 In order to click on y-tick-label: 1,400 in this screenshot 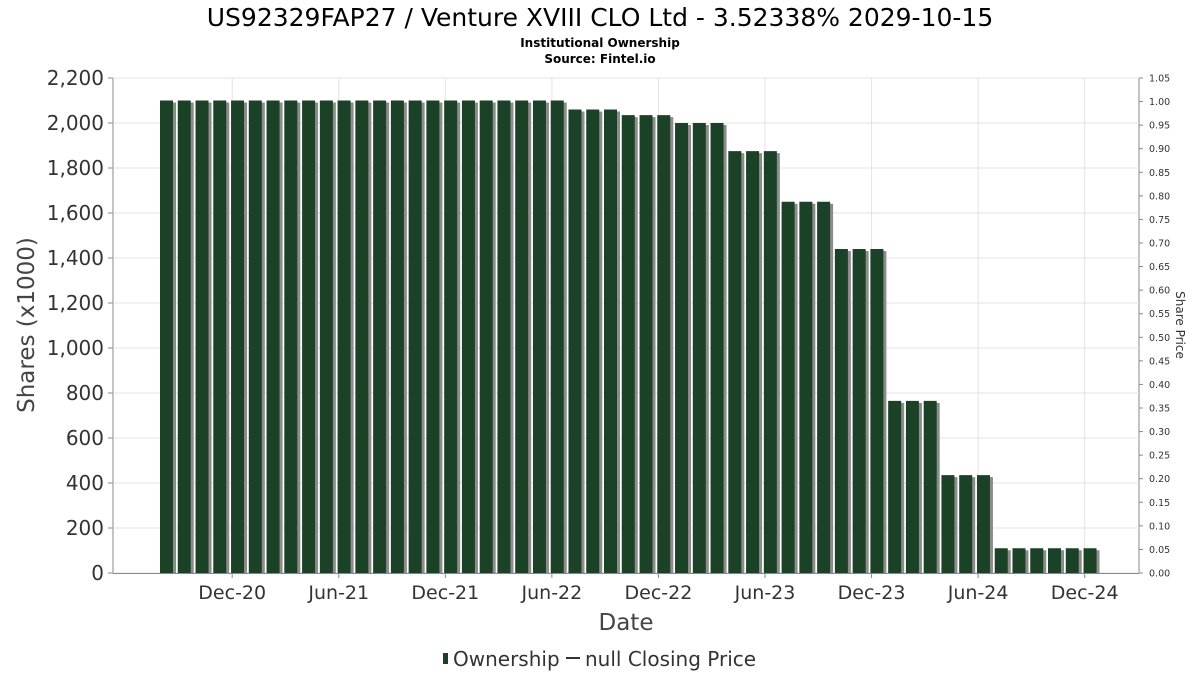, I will do `click(75, 258)`.